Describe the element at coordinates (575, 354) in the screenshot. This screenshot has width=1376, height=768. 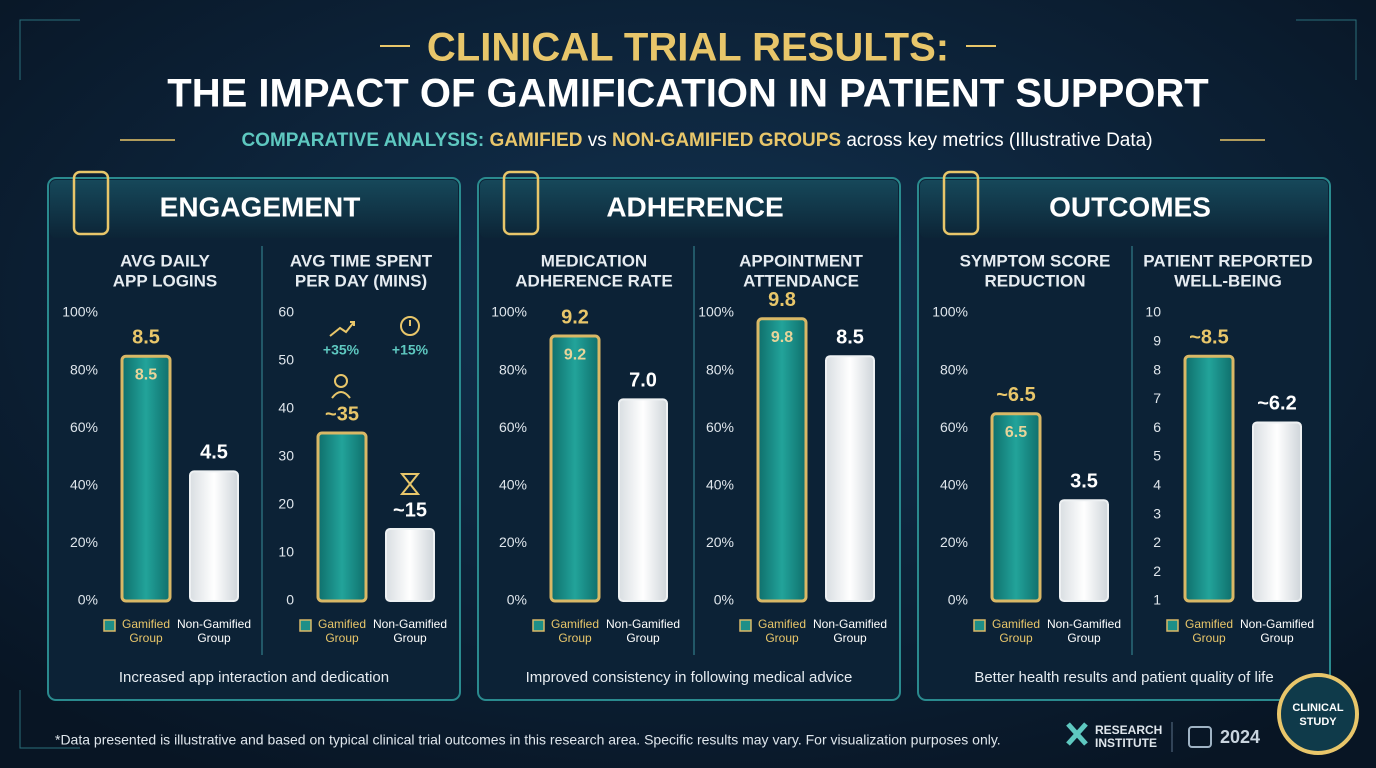
I see `inner-value-label: 9.2` at that location.